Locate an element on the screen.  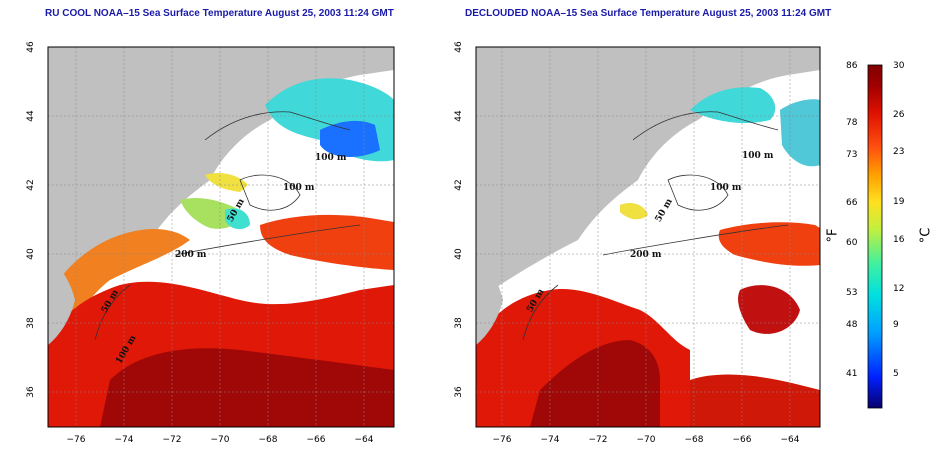
left-x-axis: −76 −74 −72 −70 −68 −66 −64 is located at coordinates (220, 440).